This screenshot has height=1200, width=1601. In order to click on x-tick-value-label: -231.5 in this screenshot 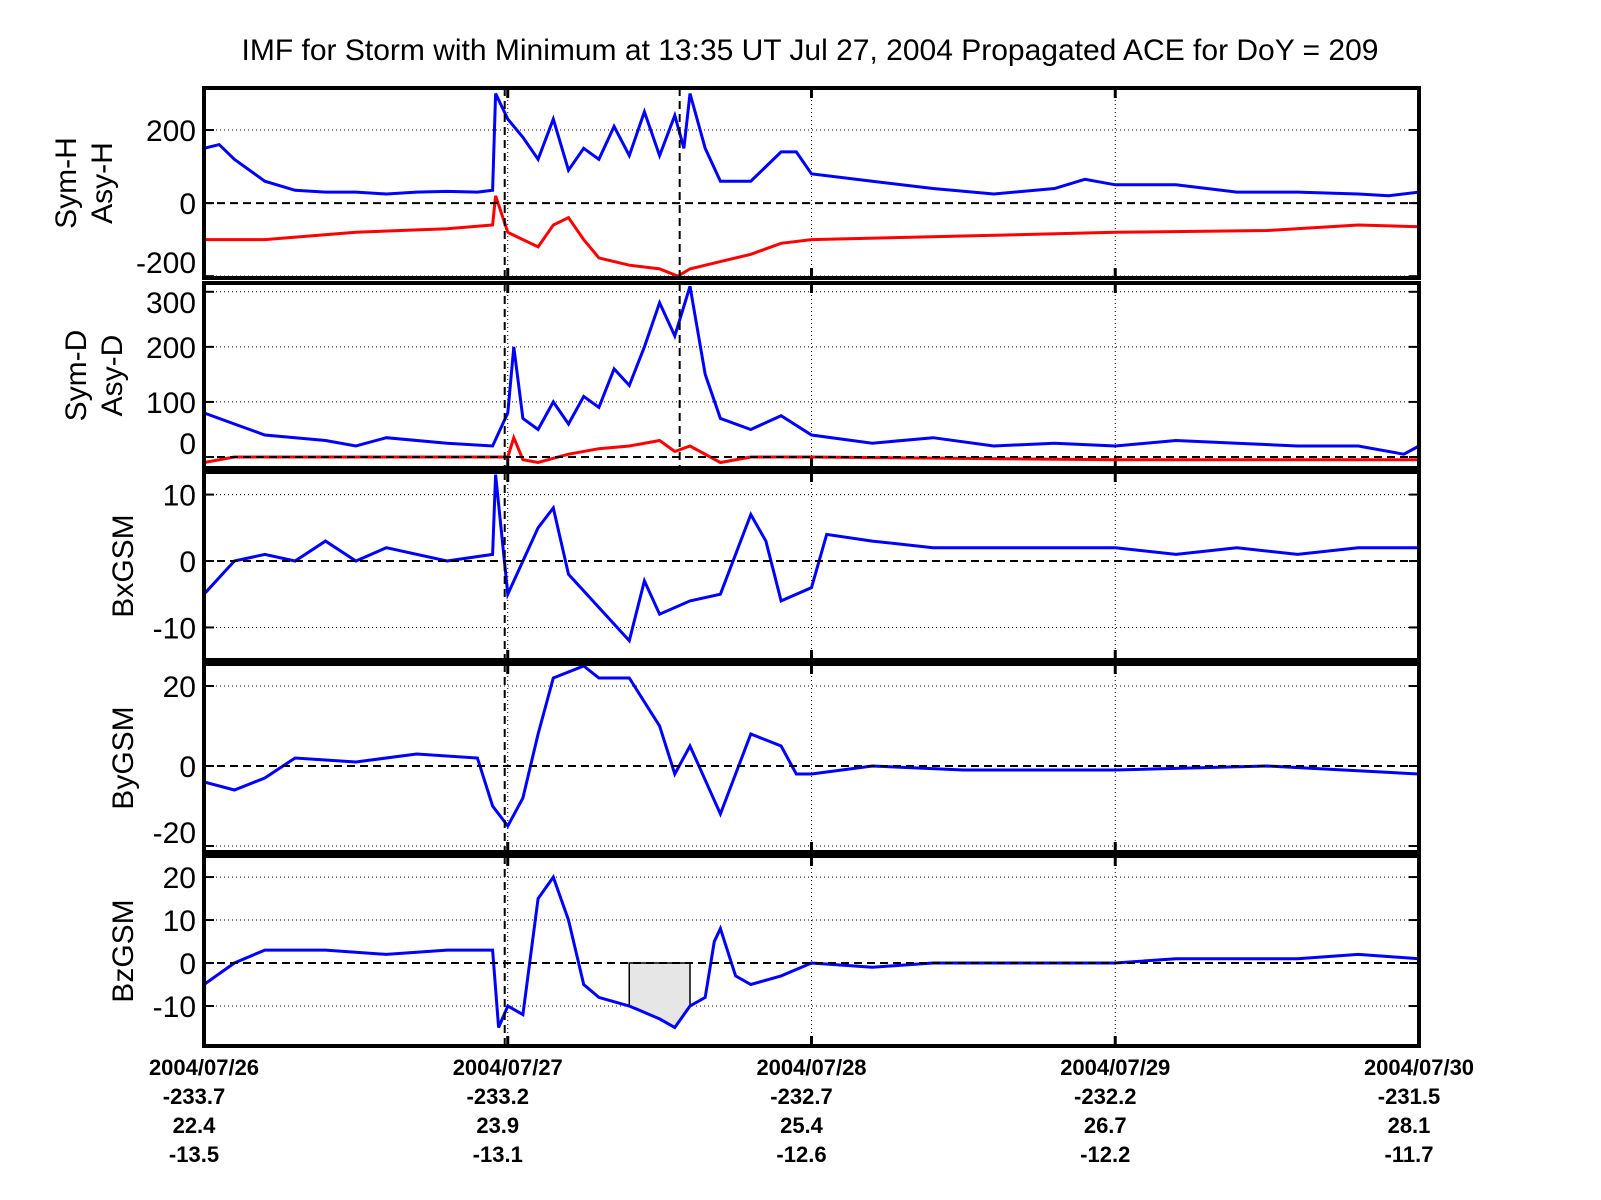, I will do `click(1409, 1096)`.